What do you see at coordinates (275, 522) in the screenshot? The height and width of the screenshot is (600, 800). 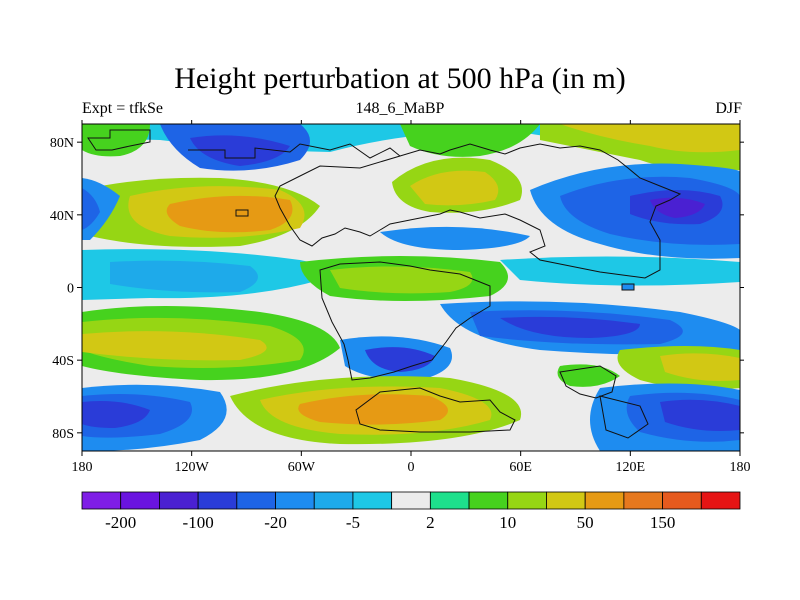 I see `colorbar-label: -20` at bounding box center [275, 522].